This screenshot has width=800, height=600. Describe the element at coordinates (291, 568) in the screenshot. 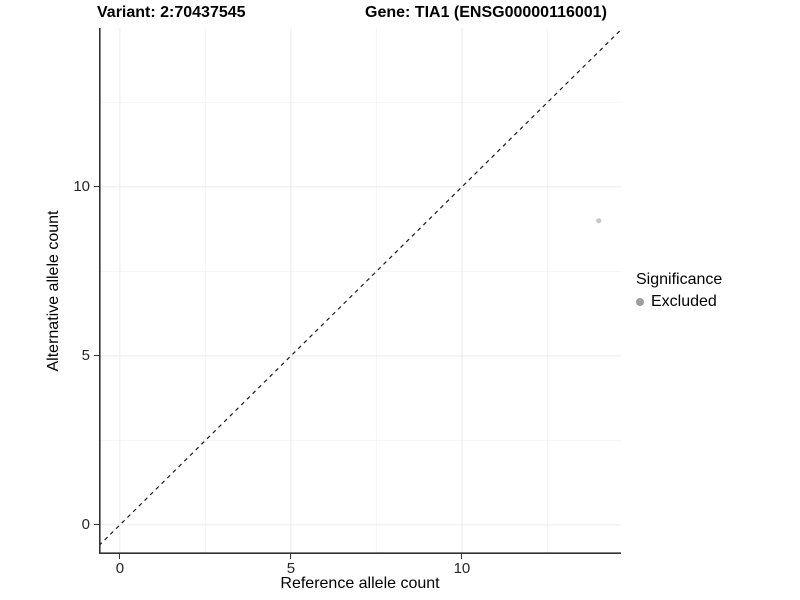

I see `x-tick-label: 5` at that location.